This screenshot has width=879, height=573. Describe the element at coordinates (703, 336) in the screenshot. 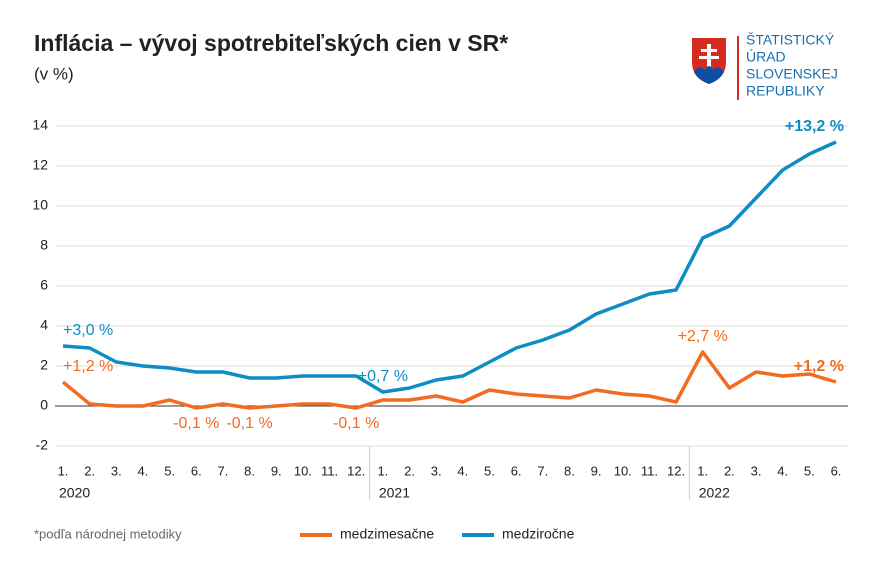

I see `value-label: +2,7 %` at that location.